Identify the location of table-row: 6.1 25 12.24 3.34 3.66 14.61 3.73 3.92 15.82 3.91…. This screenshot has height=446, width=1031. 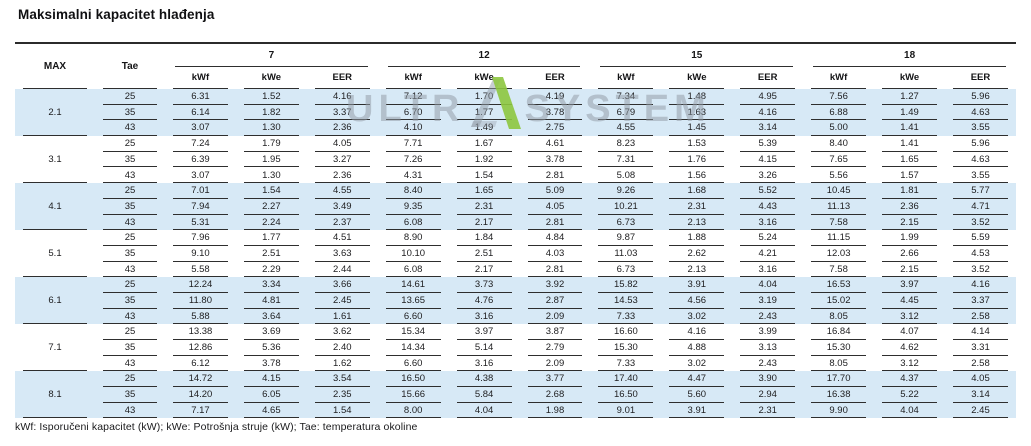
(515, 301).